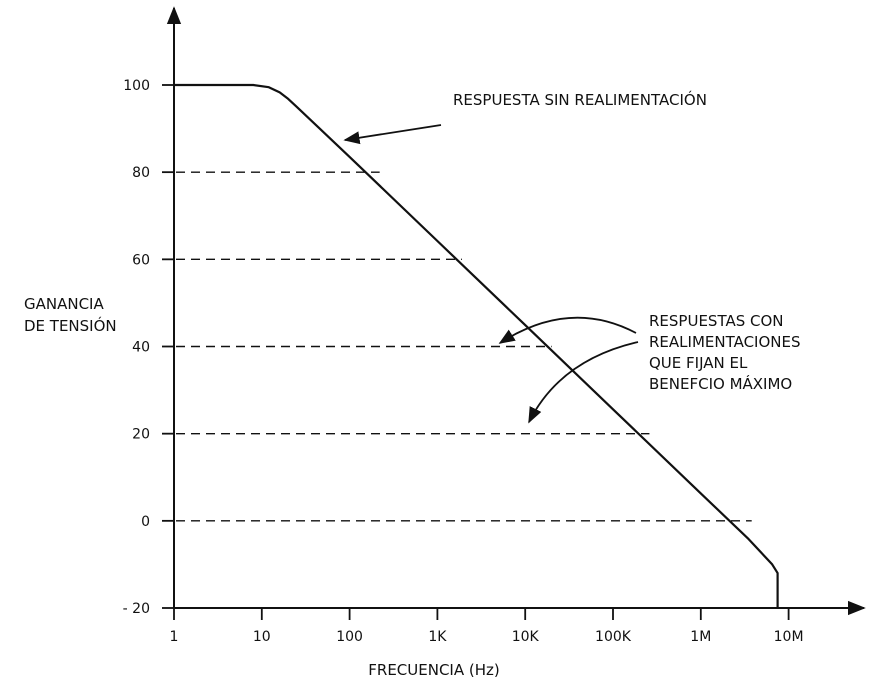  Describe the element at coordinates (700, 637) in the screenshot. I see `x-tick-label: 1M` at that location.